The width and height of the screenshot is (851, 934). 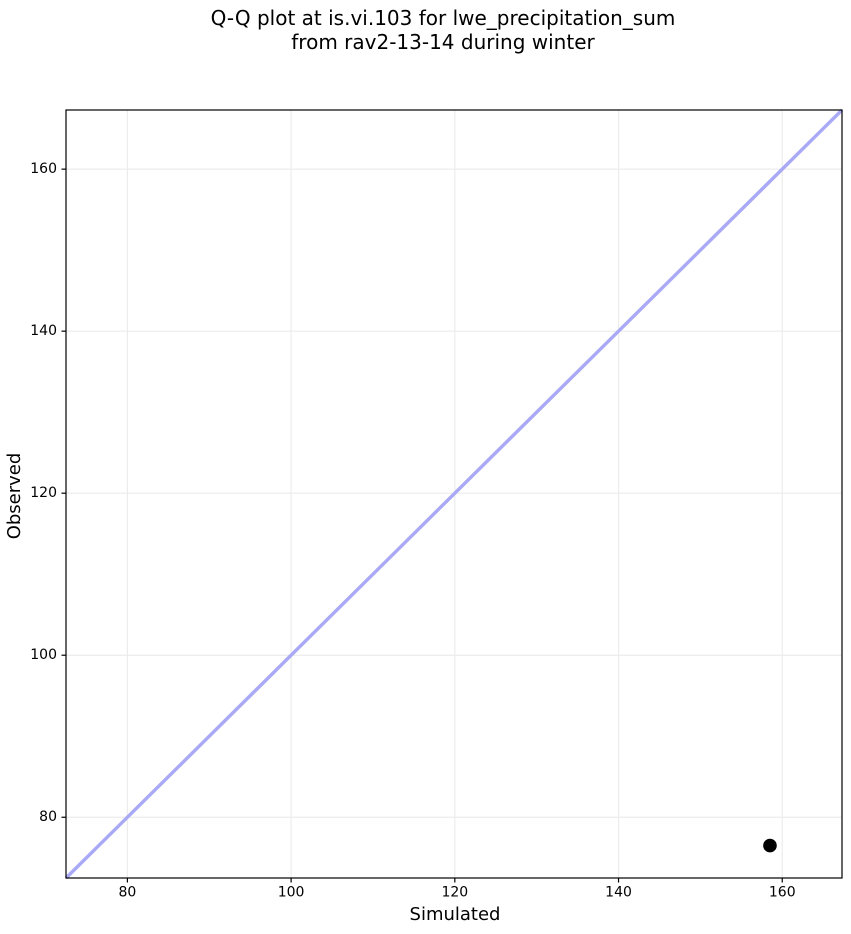 I want to click on x-tick-label: 160, so click(x=782, y=893).